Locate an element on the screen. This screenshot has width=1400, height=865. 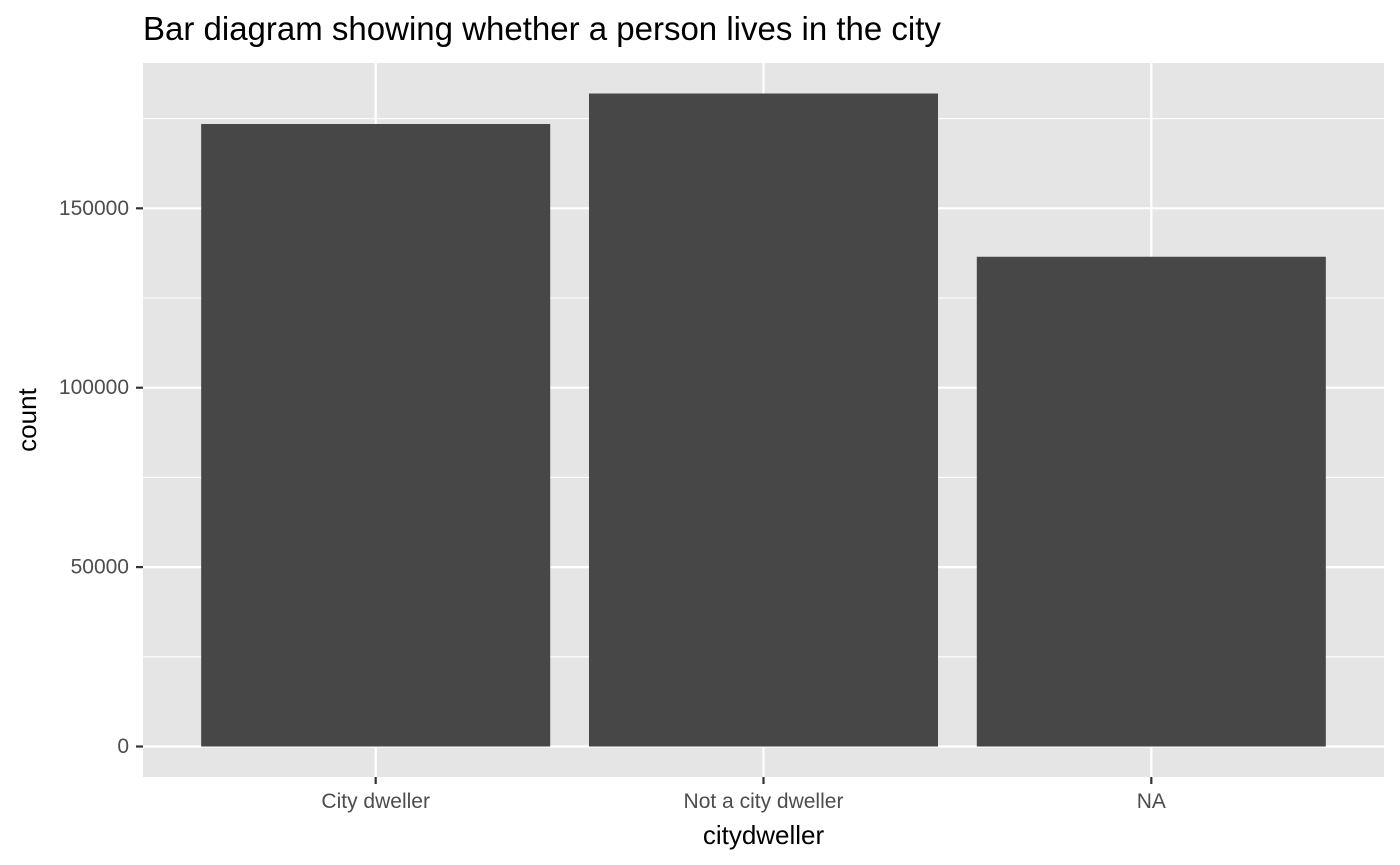
x-axis: City dweller Not a city dweller NA is located at coordinates (743, 795).